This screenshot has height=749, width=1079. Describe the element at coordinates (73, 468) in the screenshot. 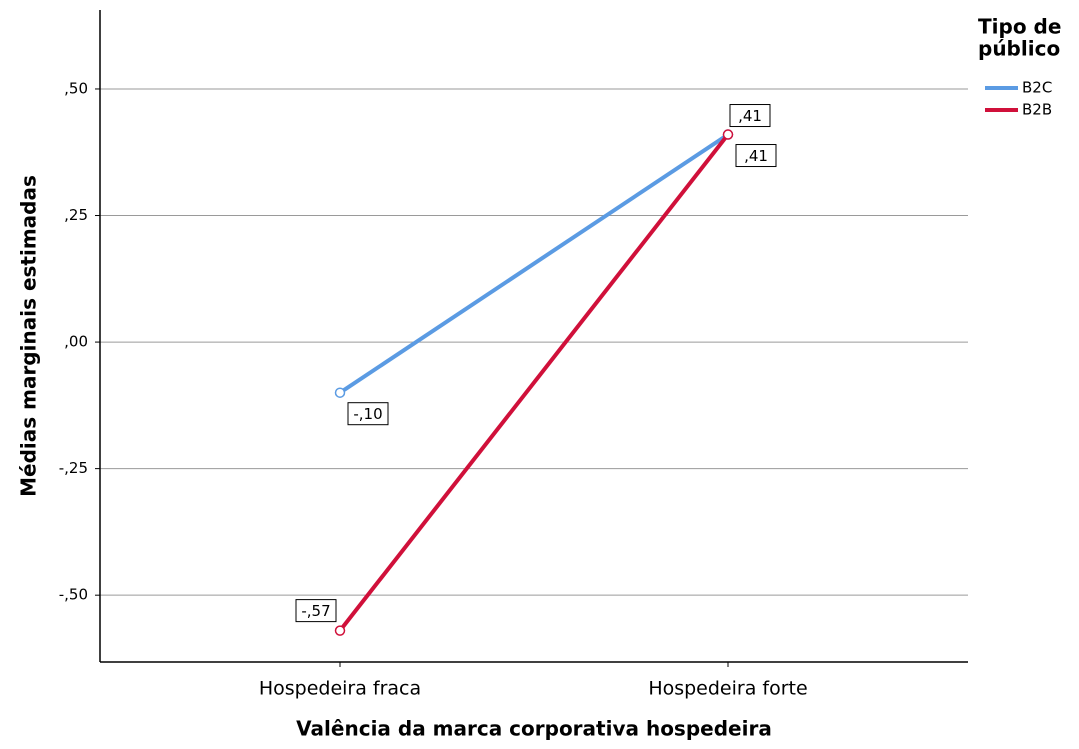

I see `y-tick-label: -,25` at that location.